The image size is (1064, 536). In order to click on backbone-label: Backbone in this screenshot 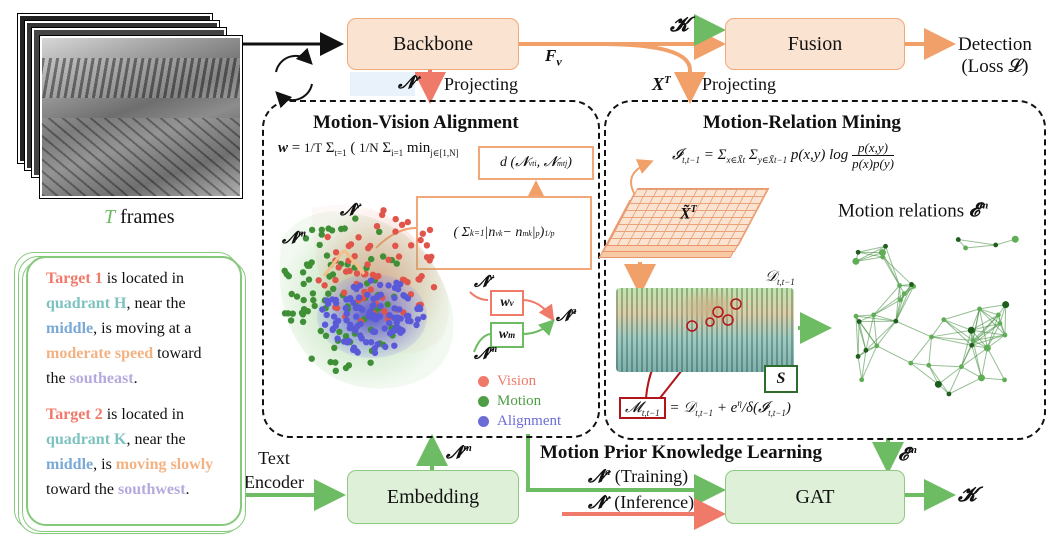, I will do `click(433, 43)`.